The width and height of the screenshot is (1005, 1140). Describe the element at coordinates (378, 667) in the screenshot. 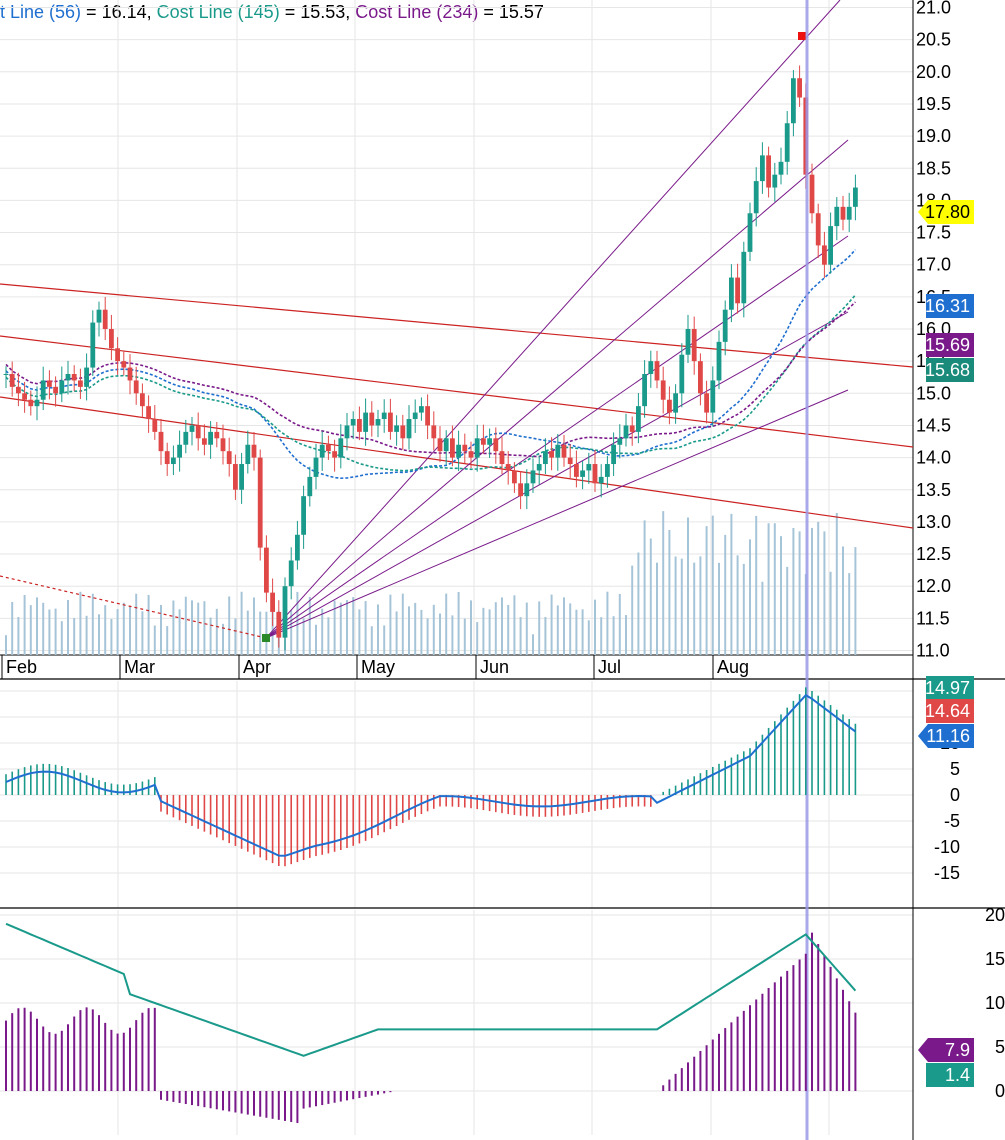

I see `x-tick-label: May` at that location.